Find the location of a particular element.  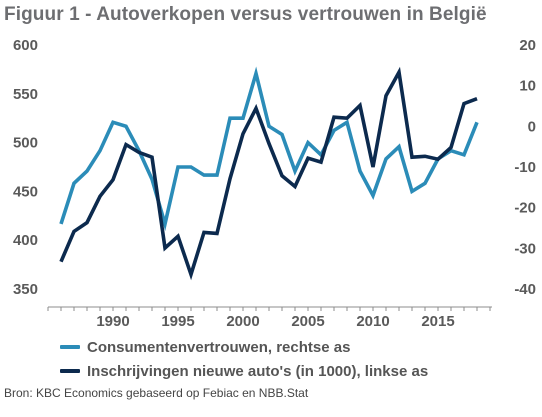

legend-label: Consumentenvertrouwen, rechtse as is located at coordinates (219, 347).